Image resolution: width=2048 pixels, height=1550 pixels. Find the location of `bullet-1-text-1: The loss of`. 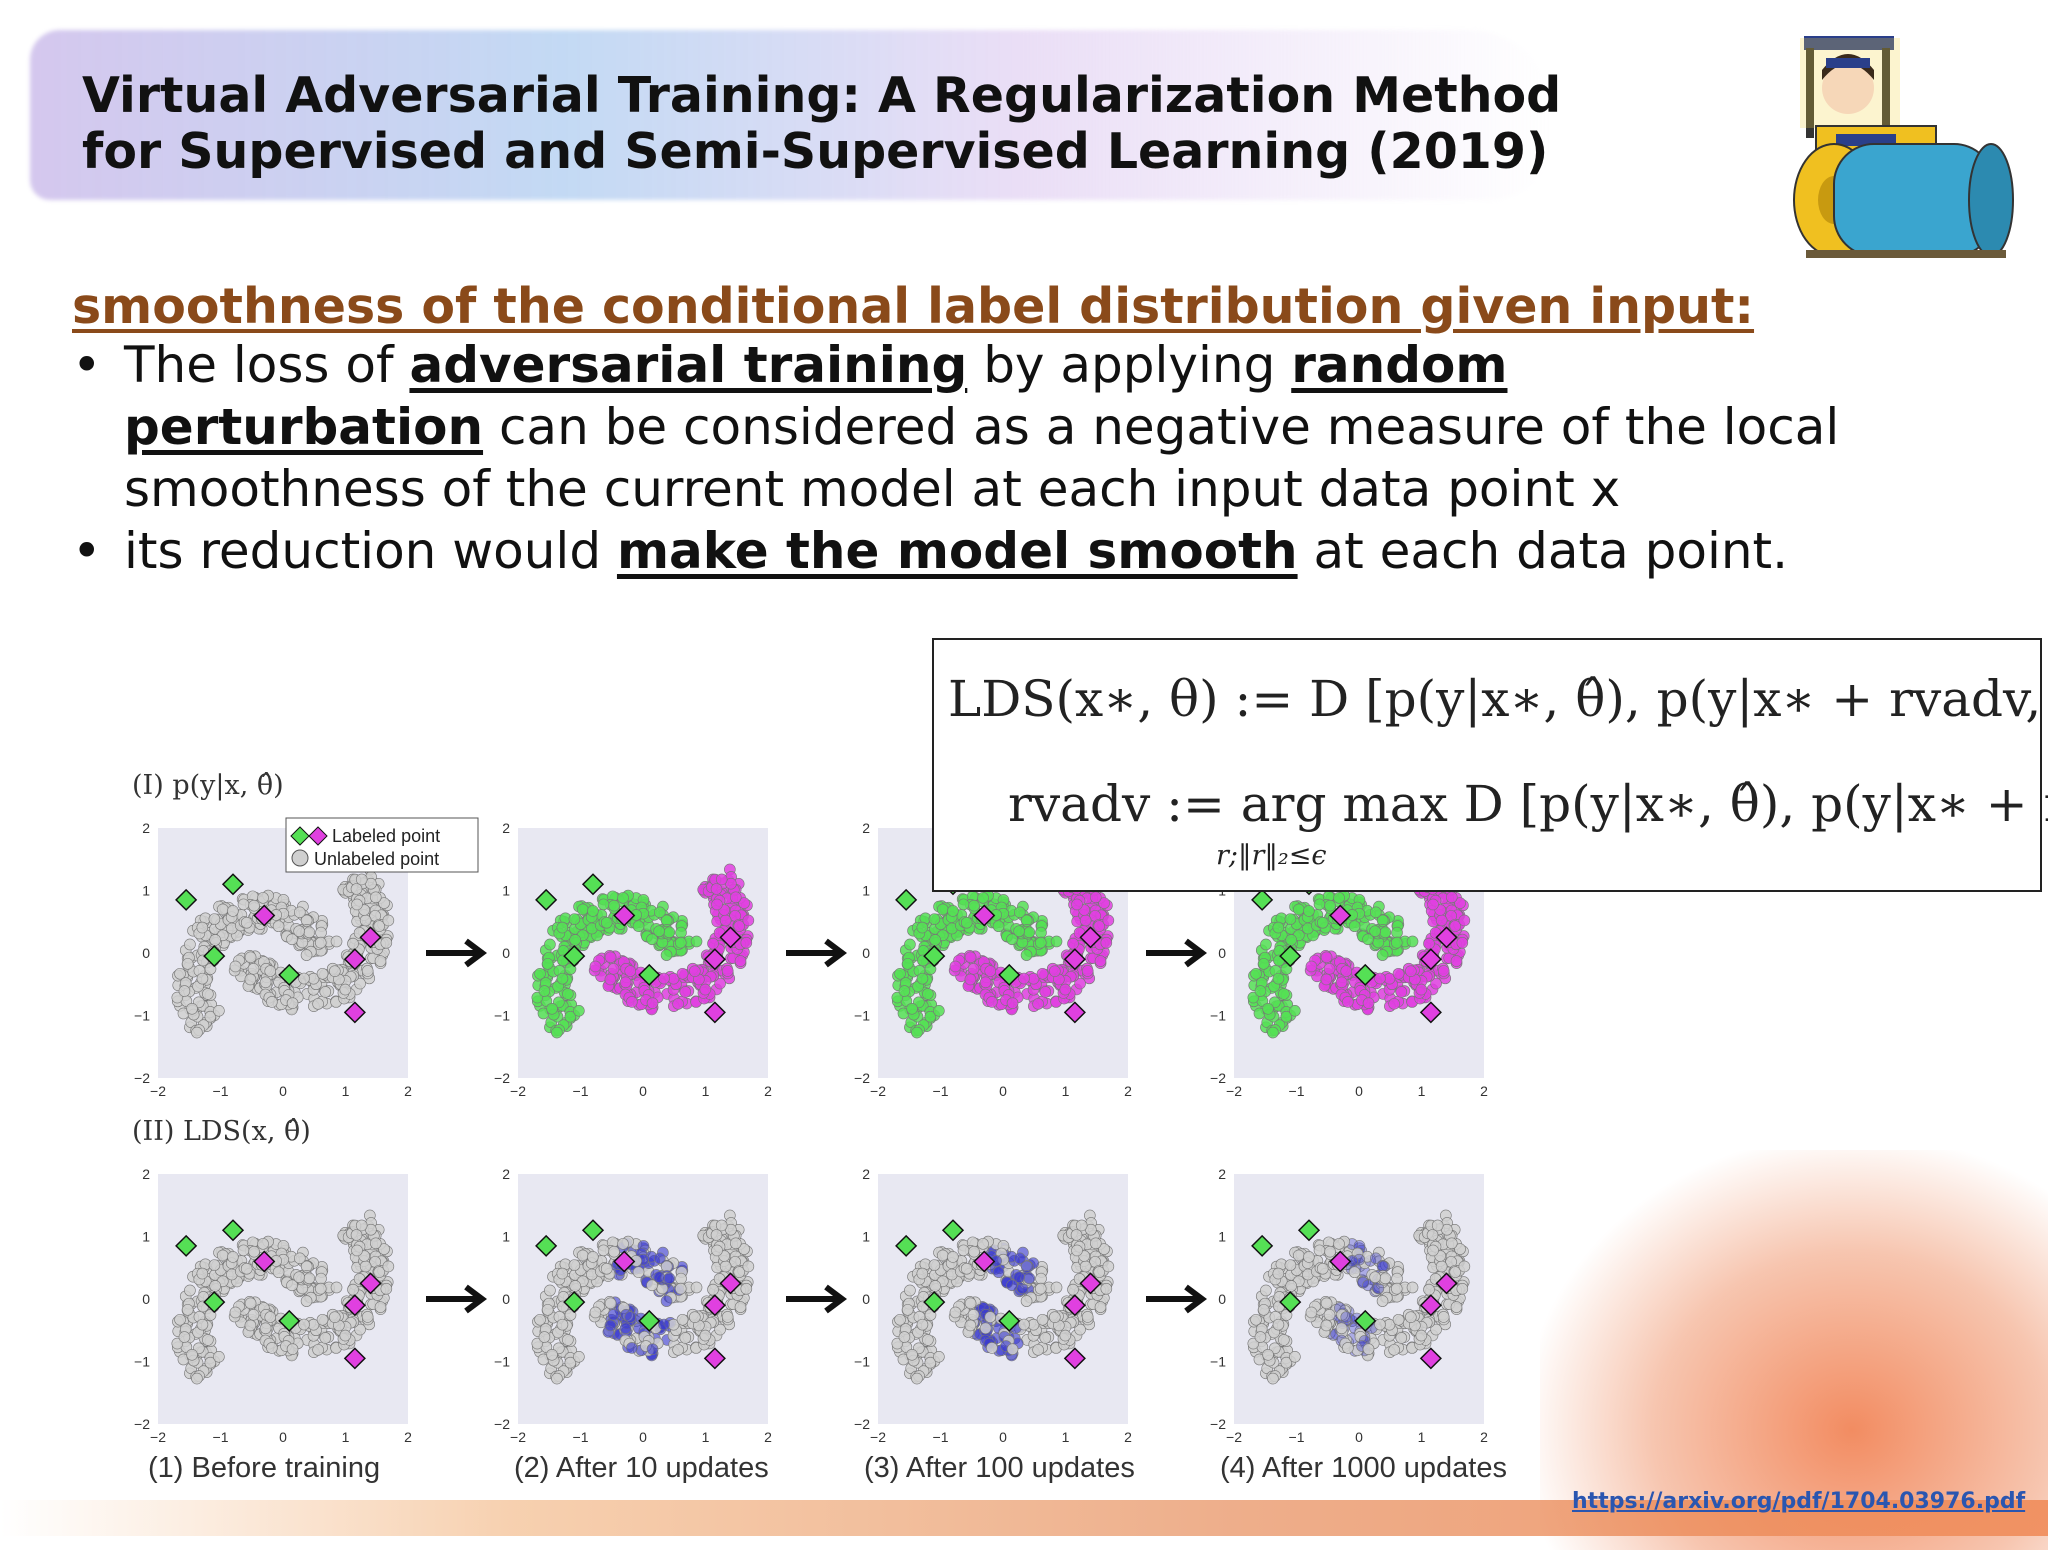

bullet-1-text-1: The loss of is located at coordinates (267, 365).